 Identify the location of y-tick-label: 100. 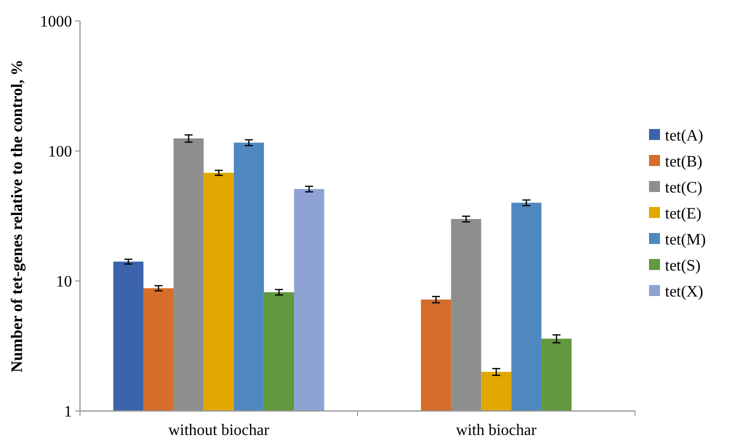
(60, 152).